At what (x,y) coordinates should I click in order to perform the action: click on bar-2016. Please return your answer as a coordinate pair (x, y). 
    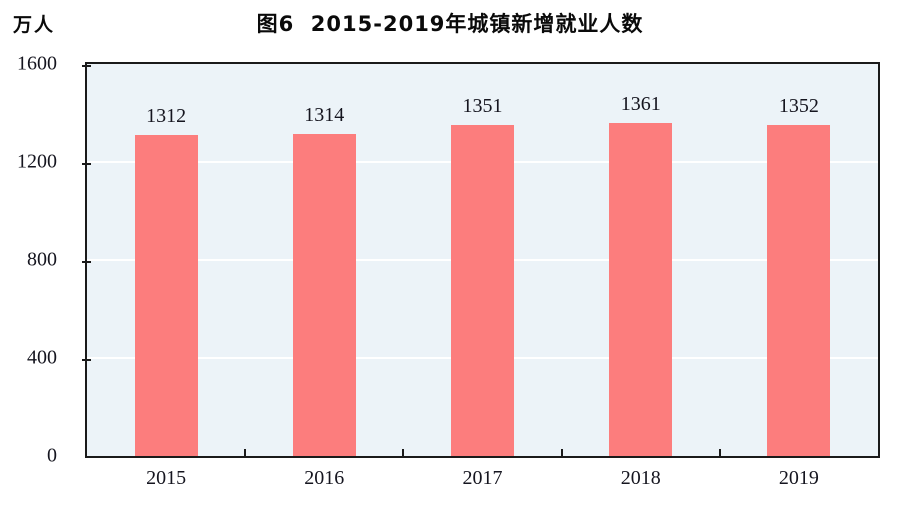
    Looking at the image, I should click on (324, 295).